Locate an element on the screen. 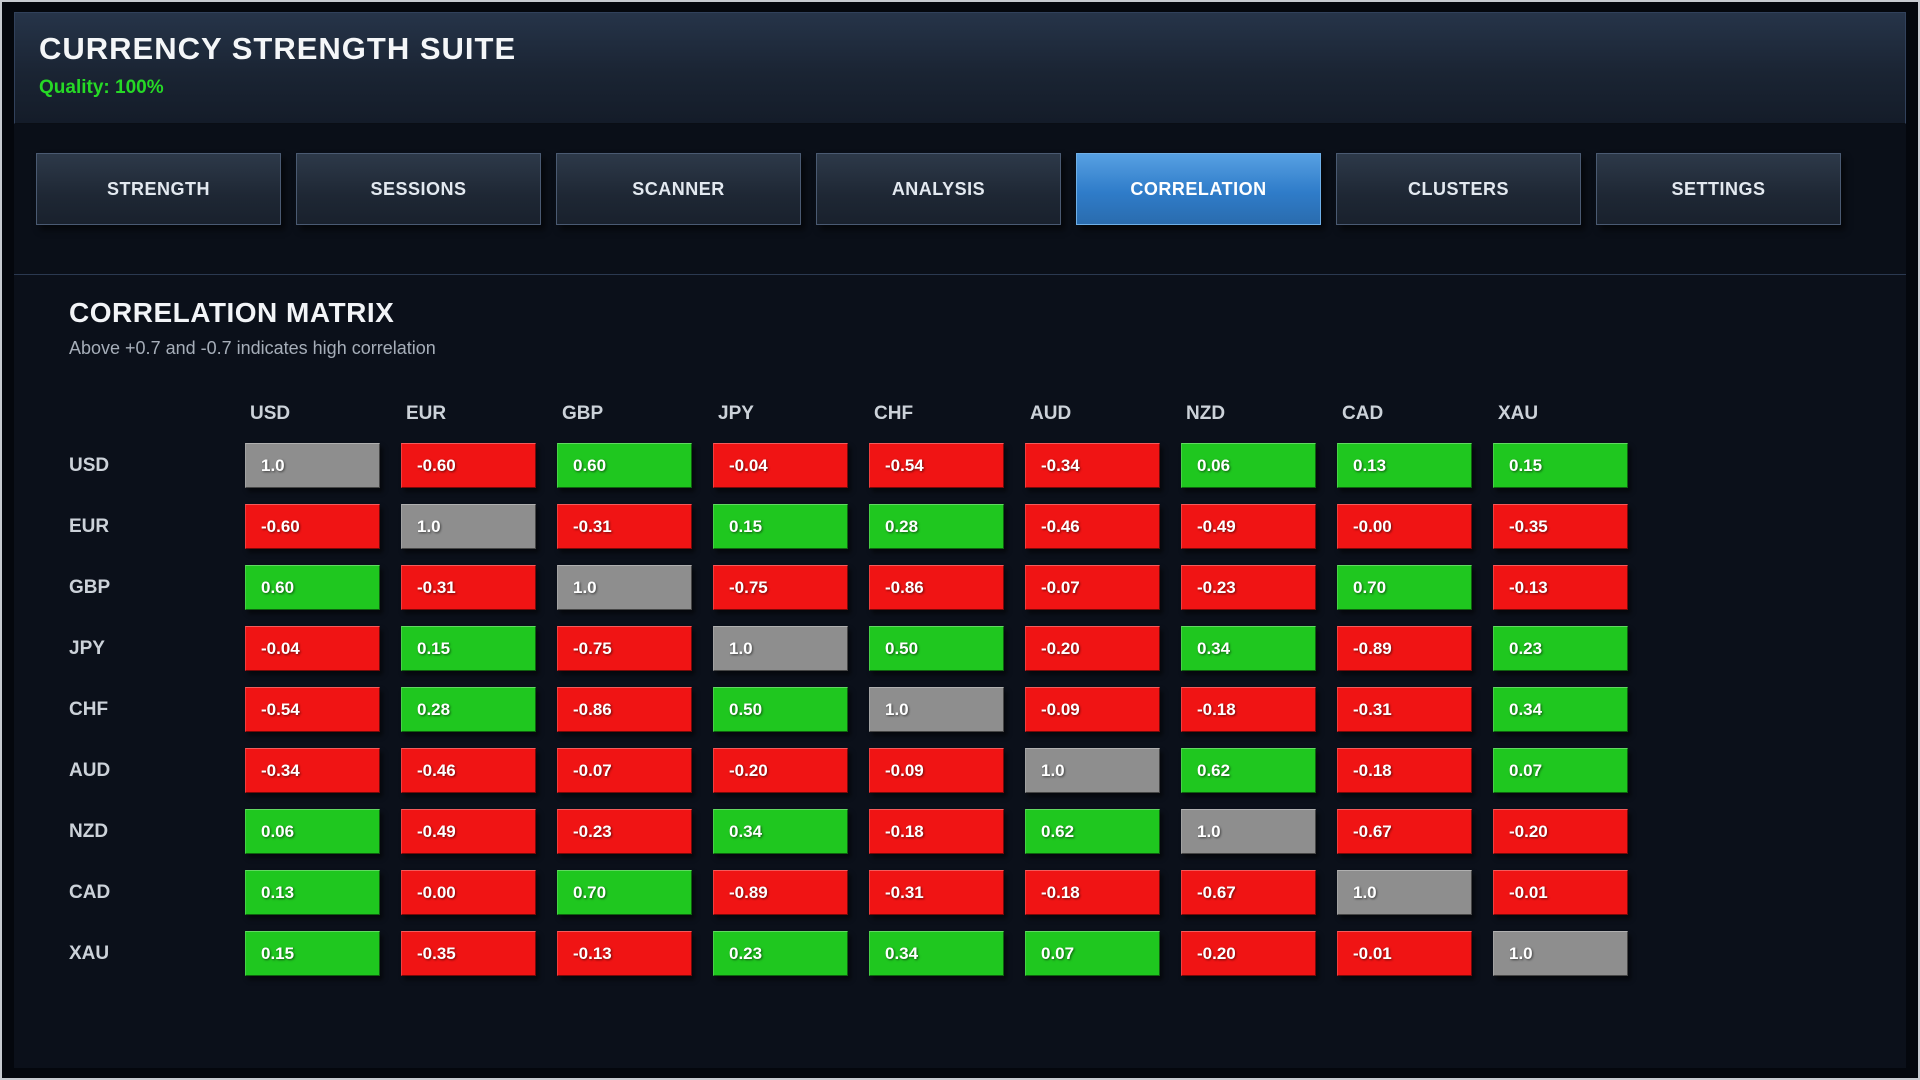 This screenshot has width=1920, height=1080. matrix-cell-xau-aud: 0.07 is located at coordinates (1092, 953).